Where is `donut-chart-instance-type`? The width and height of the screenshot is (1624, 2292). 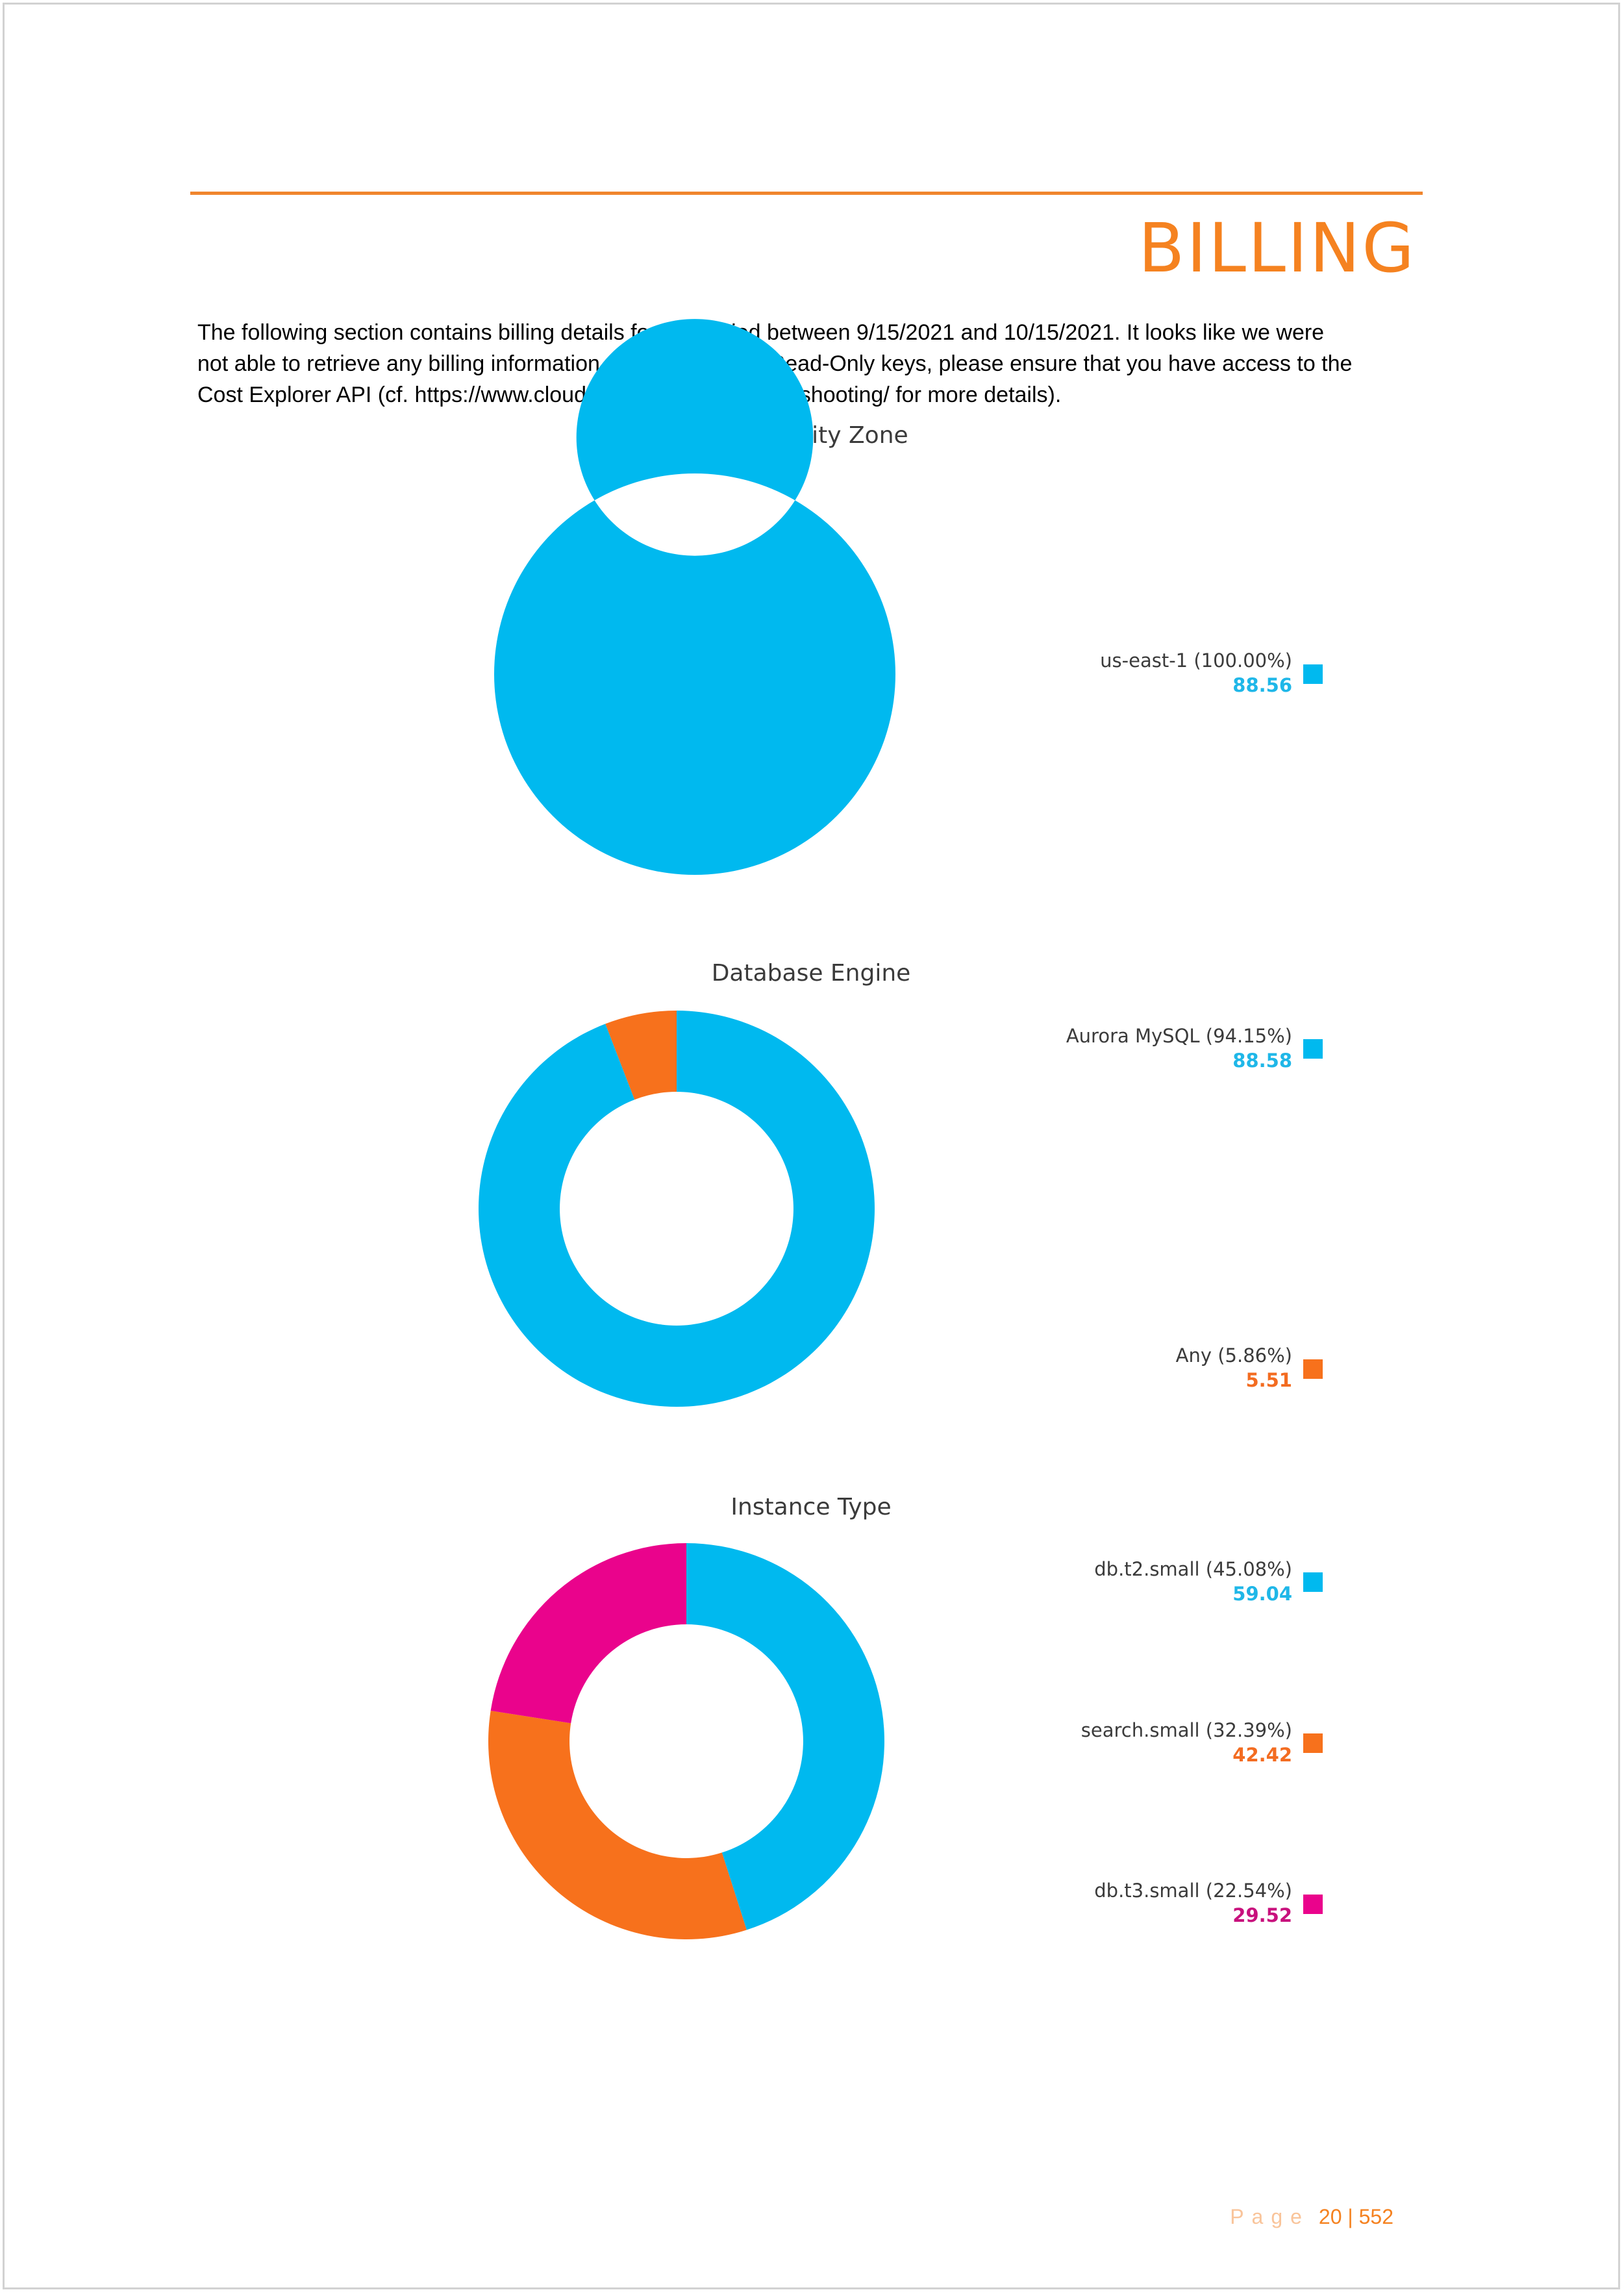
donut-chart-instance-type is located at coordinates (686, 1741).